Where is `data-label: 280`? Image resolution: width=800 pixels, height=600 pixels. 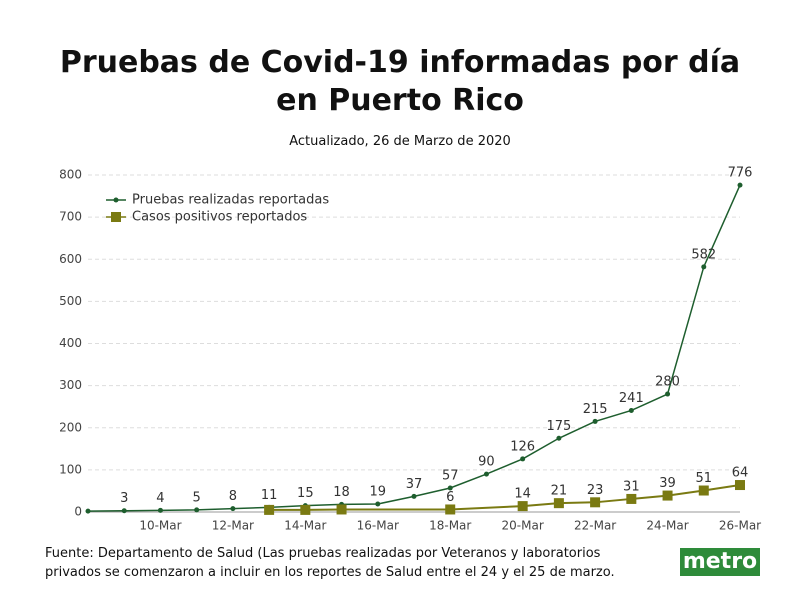
data-label: 280 is located at coordinates (667, 382).